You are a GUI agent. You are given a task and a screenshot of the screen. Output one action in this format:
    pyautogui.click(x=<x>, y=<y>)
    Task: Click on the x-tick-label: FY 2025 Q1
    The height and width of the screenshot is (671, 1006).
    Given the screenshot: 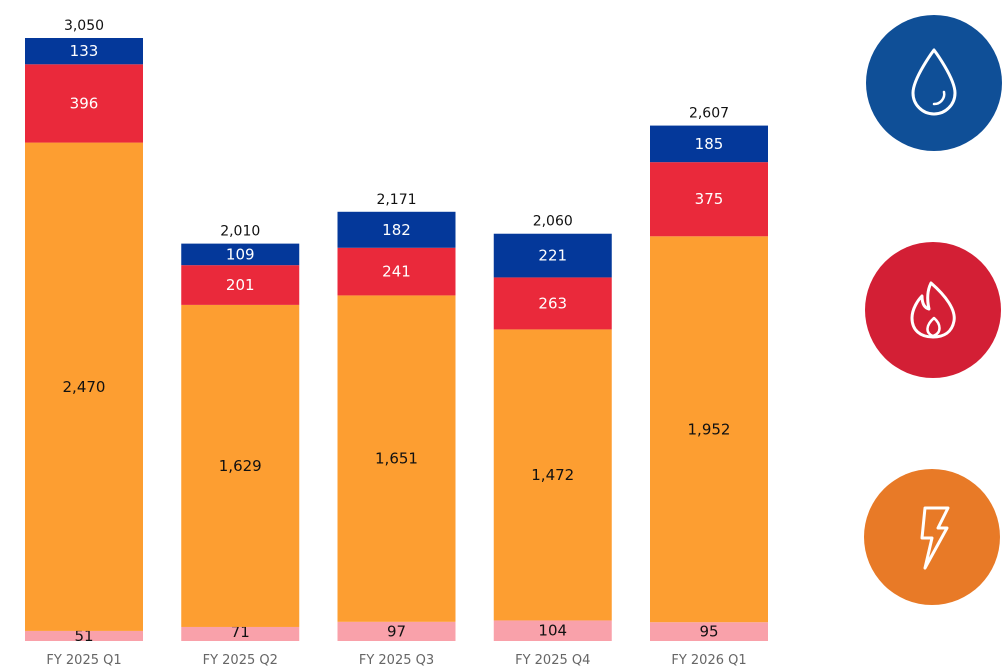 What is the action you would take?
    pyautogui.click(x=83, y=660)
    